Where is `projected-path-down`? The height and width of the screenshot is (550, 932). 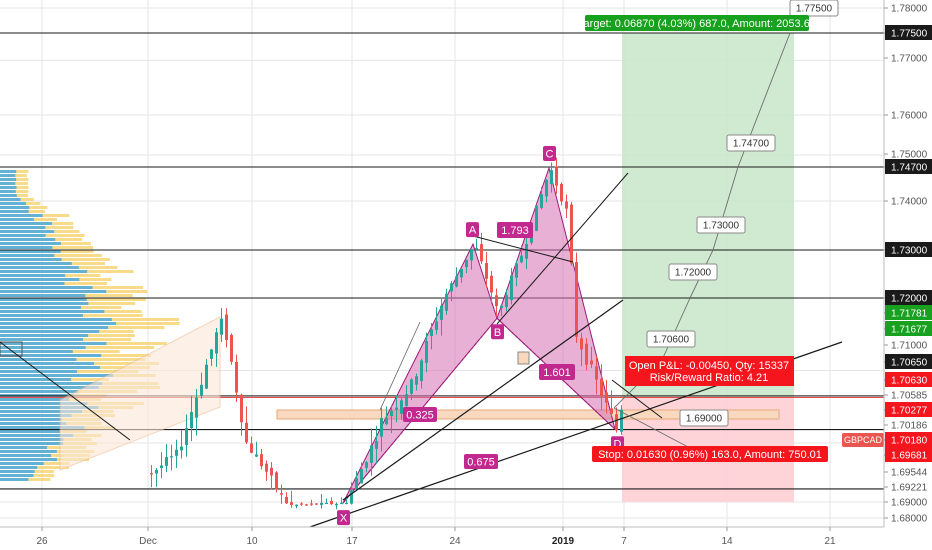
projected-path-down is located at coordinates (652, 428).